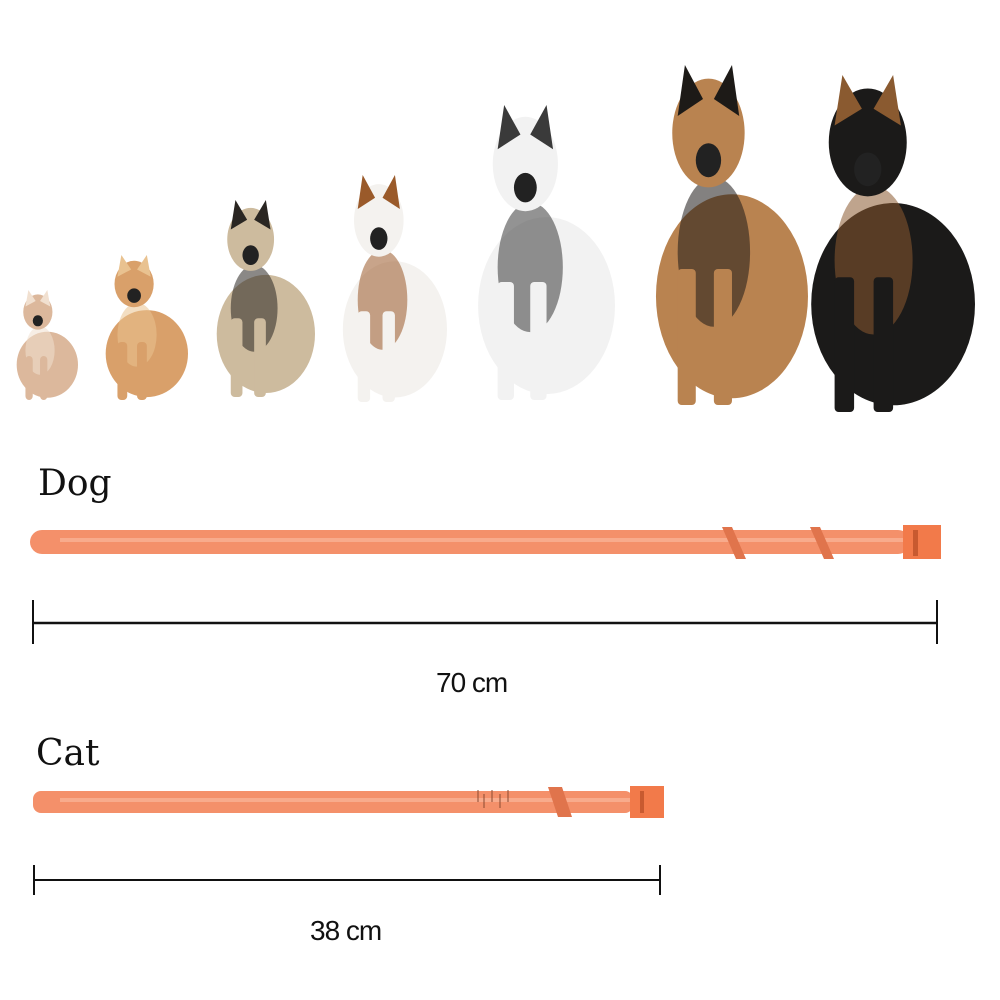 The width and height of the screenshot is (1000, 1000). Describe the element at coordinates (347, 880) in the screenshot. I see `cat-length-rule` at that location.